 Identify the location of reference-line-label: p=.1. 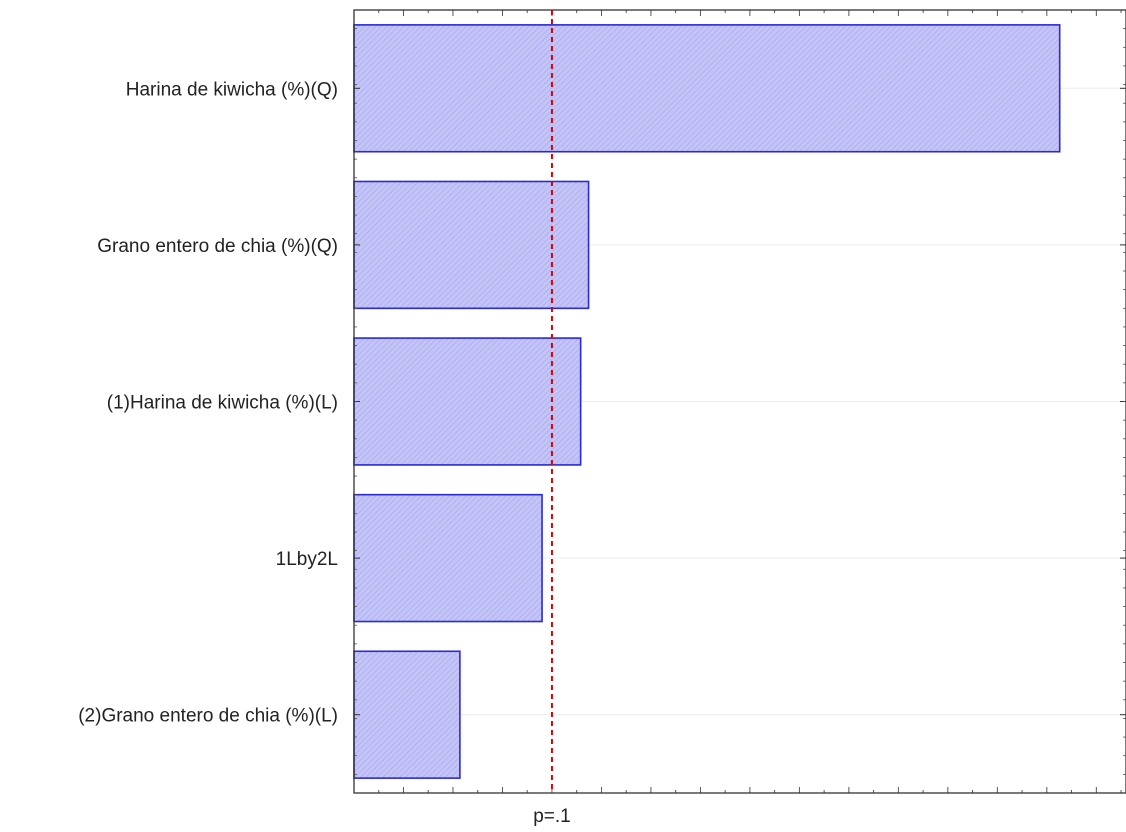
(552, 816).